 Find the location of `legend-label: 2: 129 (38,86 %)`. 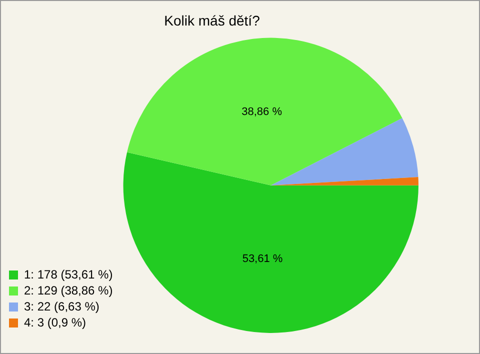

legend-label: 2: 129 (38,86 %) is located at coordinates (68, 290).